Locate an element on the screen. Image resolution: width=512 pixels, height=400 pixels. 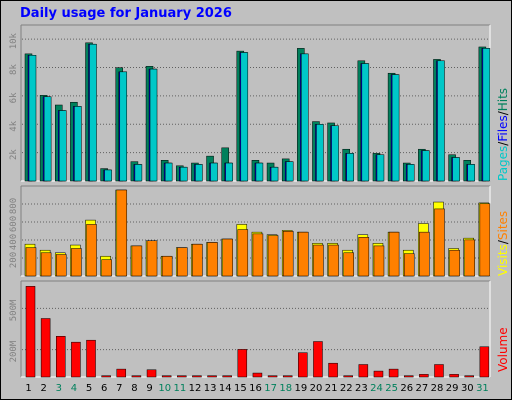
hits-panel-tick-label: 4k is located at coordinates (14, 125).